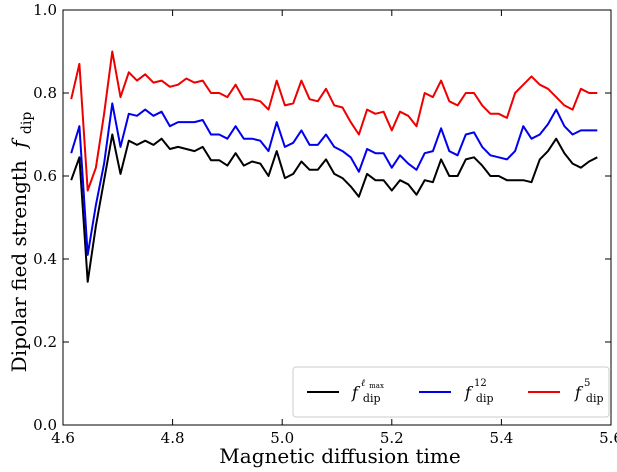 This screenshot has width=617, height=472. Describe the element at coordinates (45, 425) in the screenshot. I see `y-tick-label: 0.0` at that location.